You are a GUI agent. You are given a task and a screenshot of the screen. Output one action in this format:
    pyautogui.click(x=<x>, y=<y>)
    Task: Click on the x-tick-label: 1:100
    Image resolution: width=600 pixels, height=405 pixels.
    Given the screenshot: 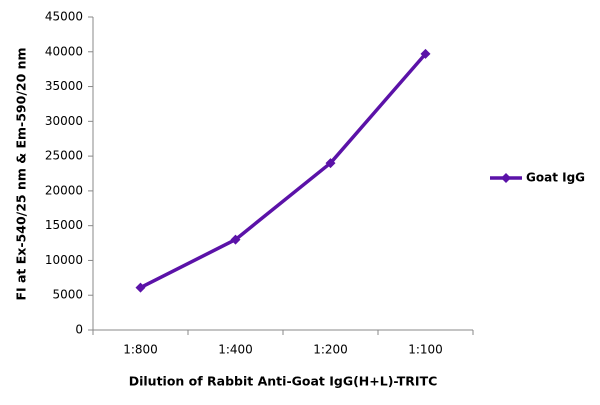 What is the action you would take?
    pyautogui.click(x=425, y=350)
    